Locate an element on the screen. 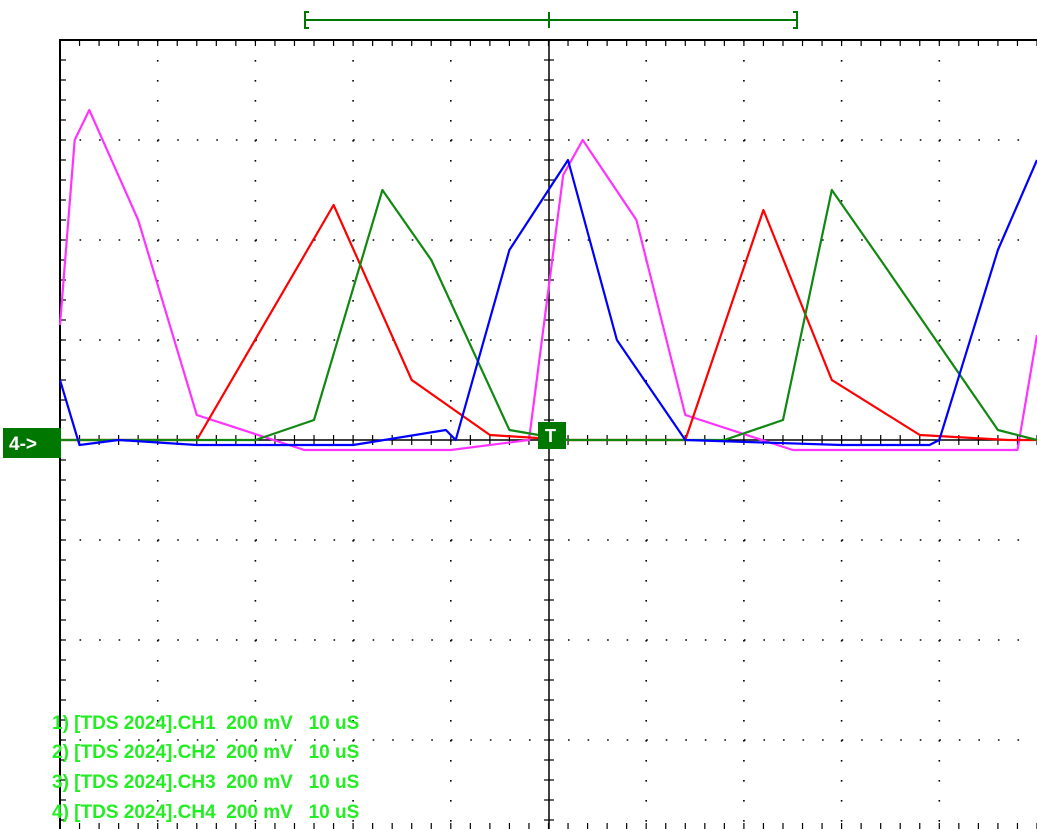  horizontal-position-bar is located at coordinates (551, 20).